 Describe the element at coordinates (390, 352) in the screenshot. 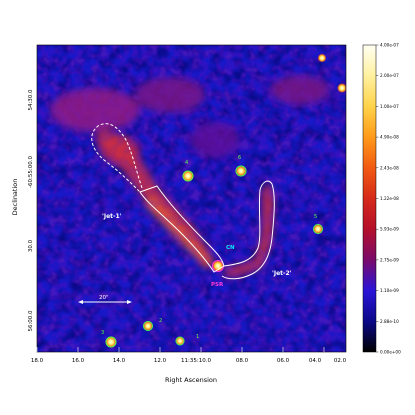

I see `colorbar-label: 0.00e+00` at that location.